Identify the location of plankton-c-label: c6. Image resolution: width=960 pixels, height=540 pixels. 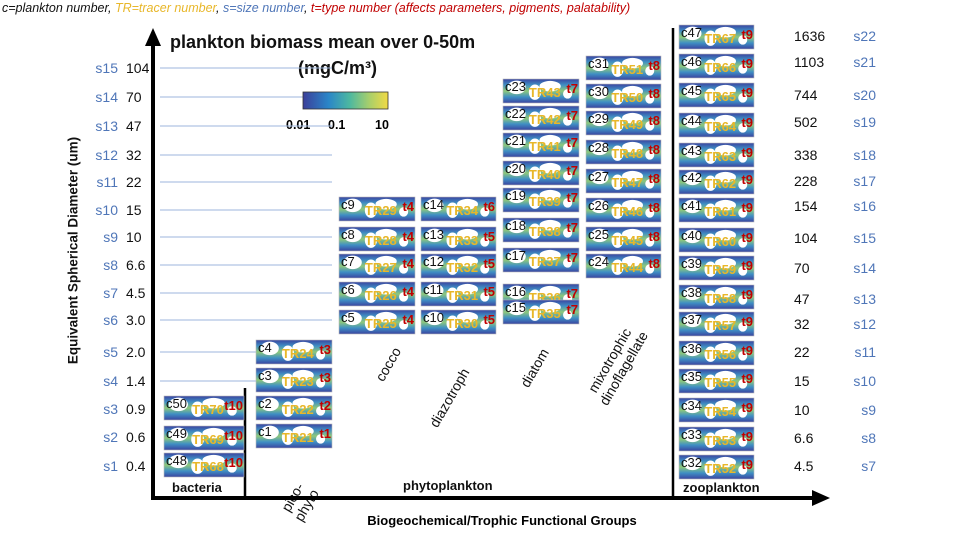
(348, 289).